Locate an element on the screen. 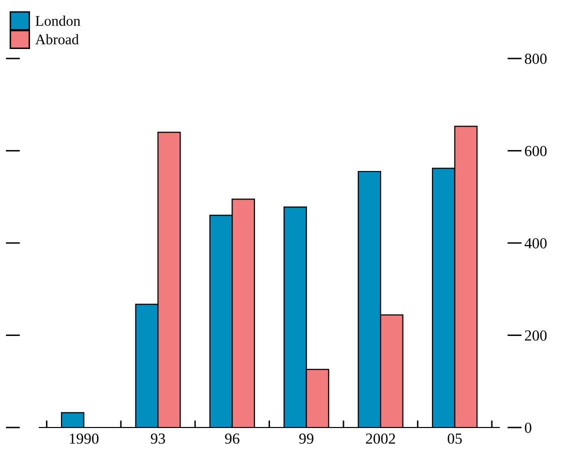  x-tick-label: 93 is located at coordinates (158, 439).